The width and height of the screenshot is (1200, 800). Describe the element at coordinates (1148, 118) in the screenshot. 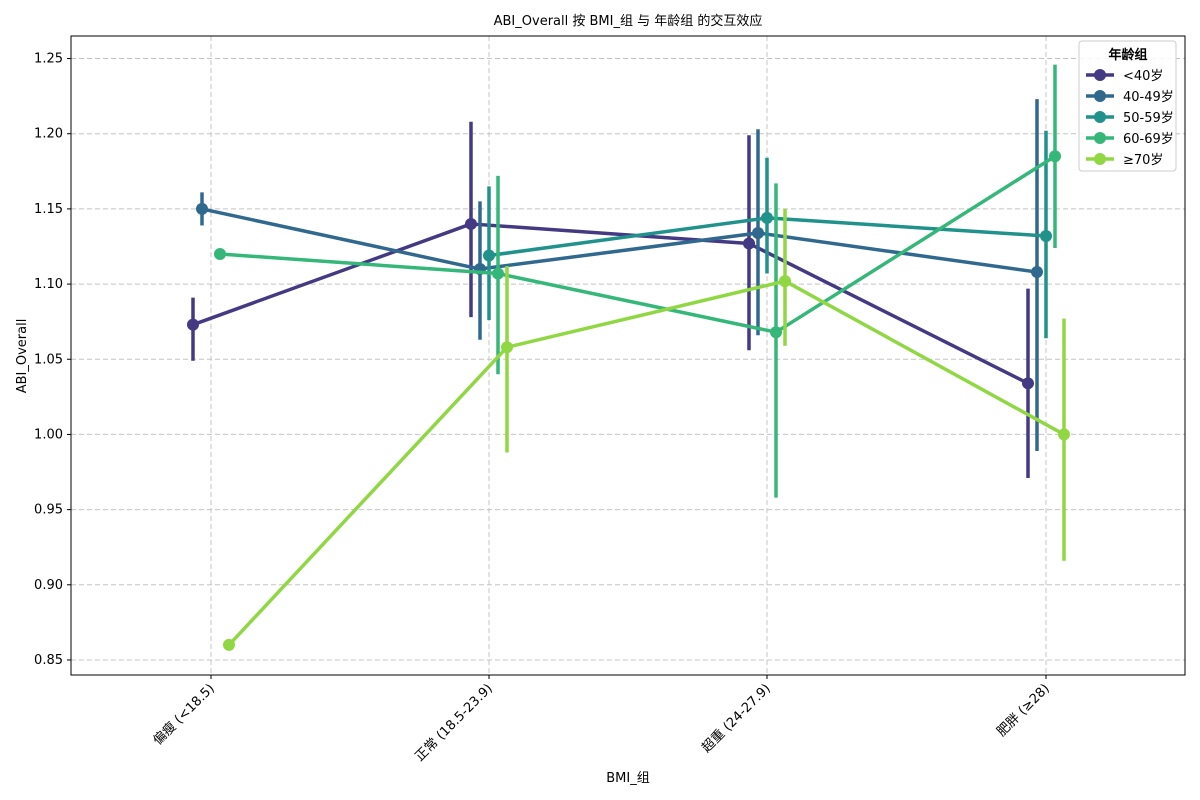

I see `legend-label: 50-59岁` at that location.